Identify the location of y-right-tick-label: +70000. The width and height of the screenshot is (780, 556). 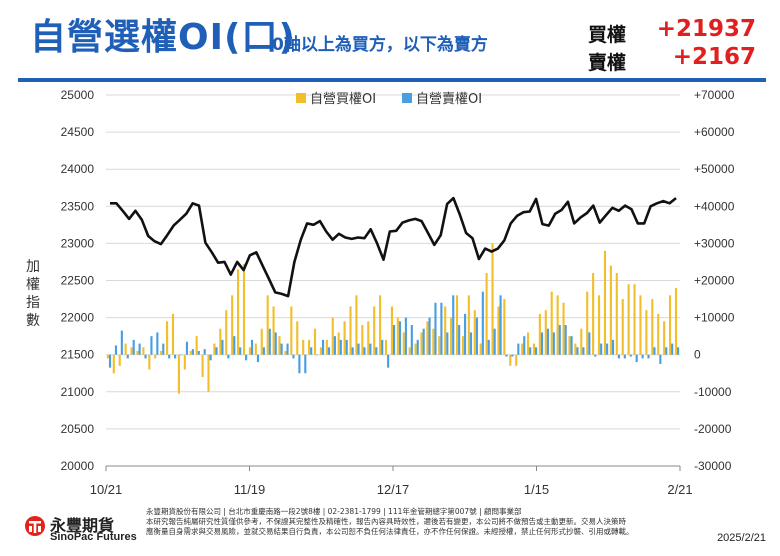
(714, 95).